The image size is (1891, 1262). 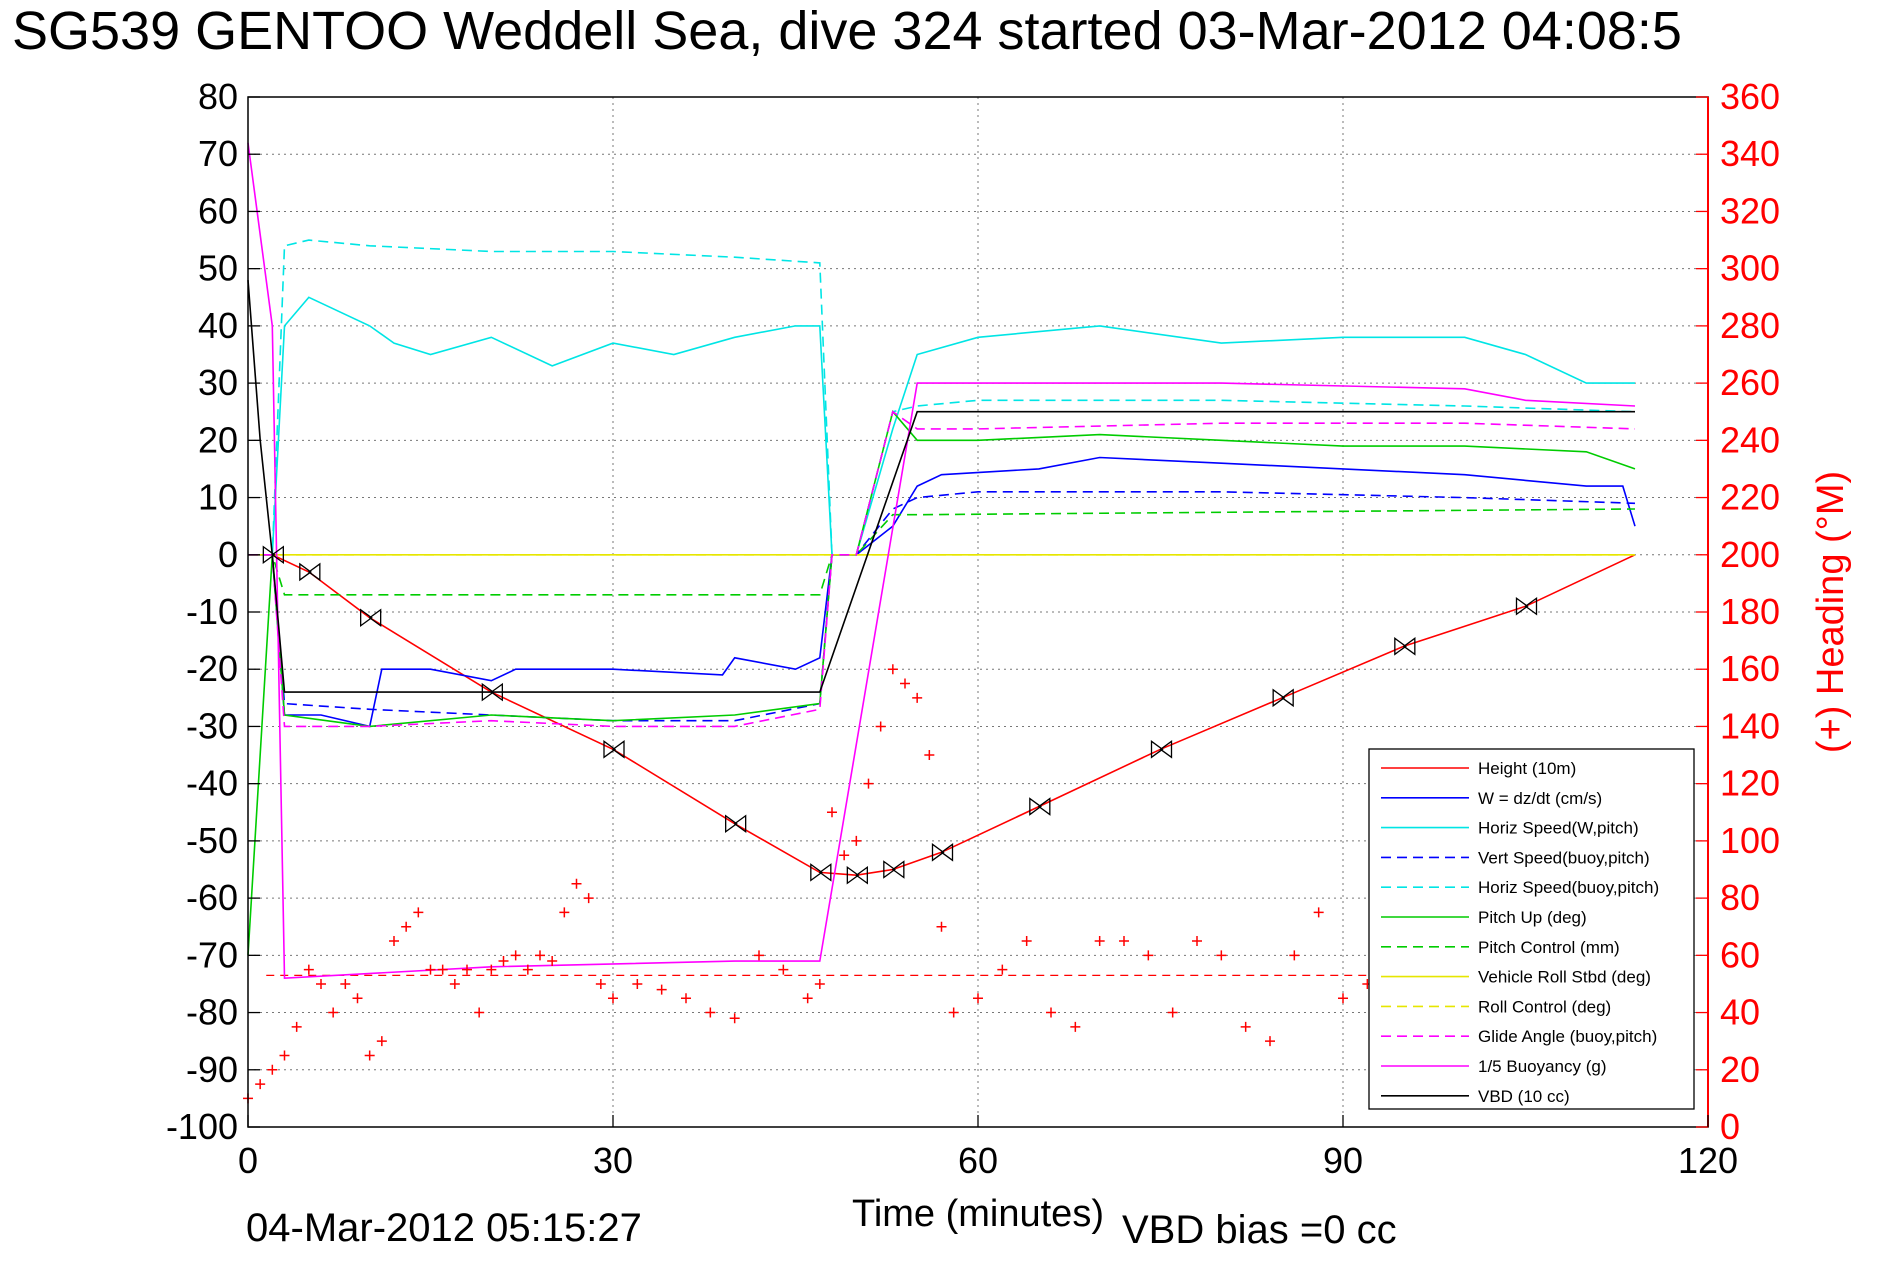 What do you see at coordinates (613, 1160) in the screenshot?
I see `x-tick-label: 30` at bounding box center [613, 1160].